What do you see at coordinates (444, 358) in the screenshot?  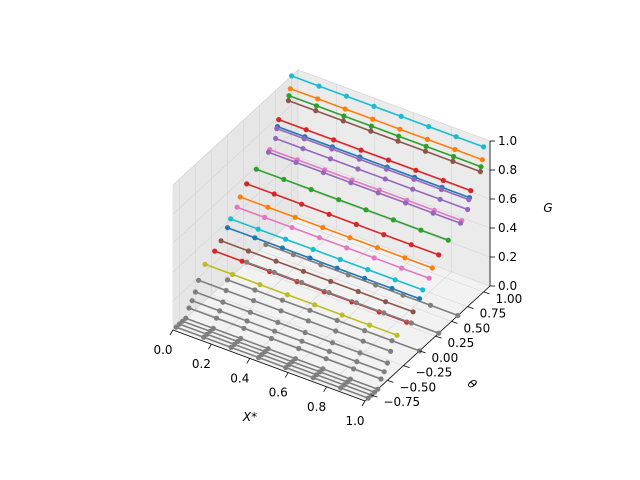 I see `y-tick-label: 0.00` at bounding box center [444, 358].